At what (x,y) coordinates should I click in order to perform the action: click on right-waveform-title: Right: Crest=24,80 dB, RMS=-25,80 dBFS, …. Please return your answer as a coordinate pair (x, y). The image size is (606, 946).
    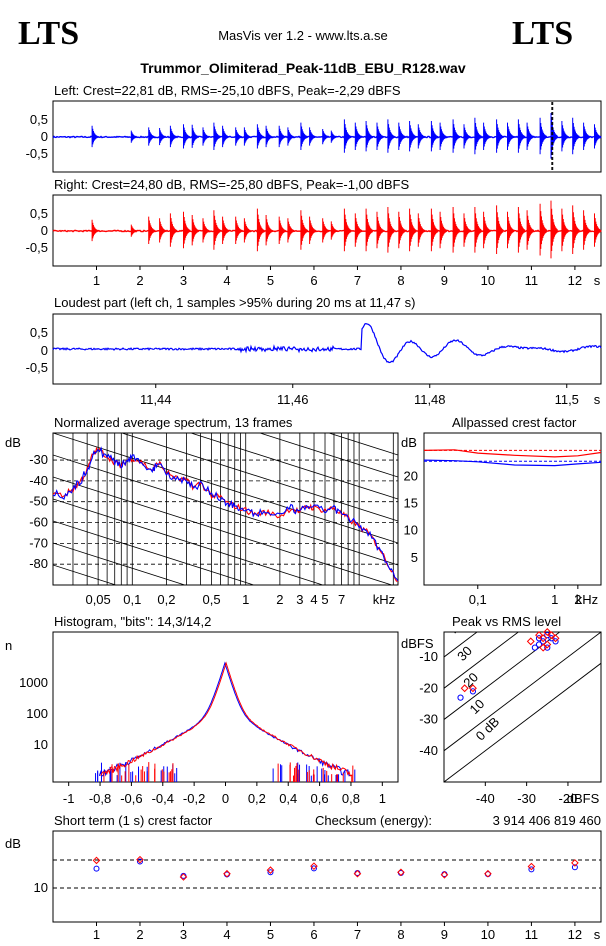
    Looking at the image, I should click on (231, 184).